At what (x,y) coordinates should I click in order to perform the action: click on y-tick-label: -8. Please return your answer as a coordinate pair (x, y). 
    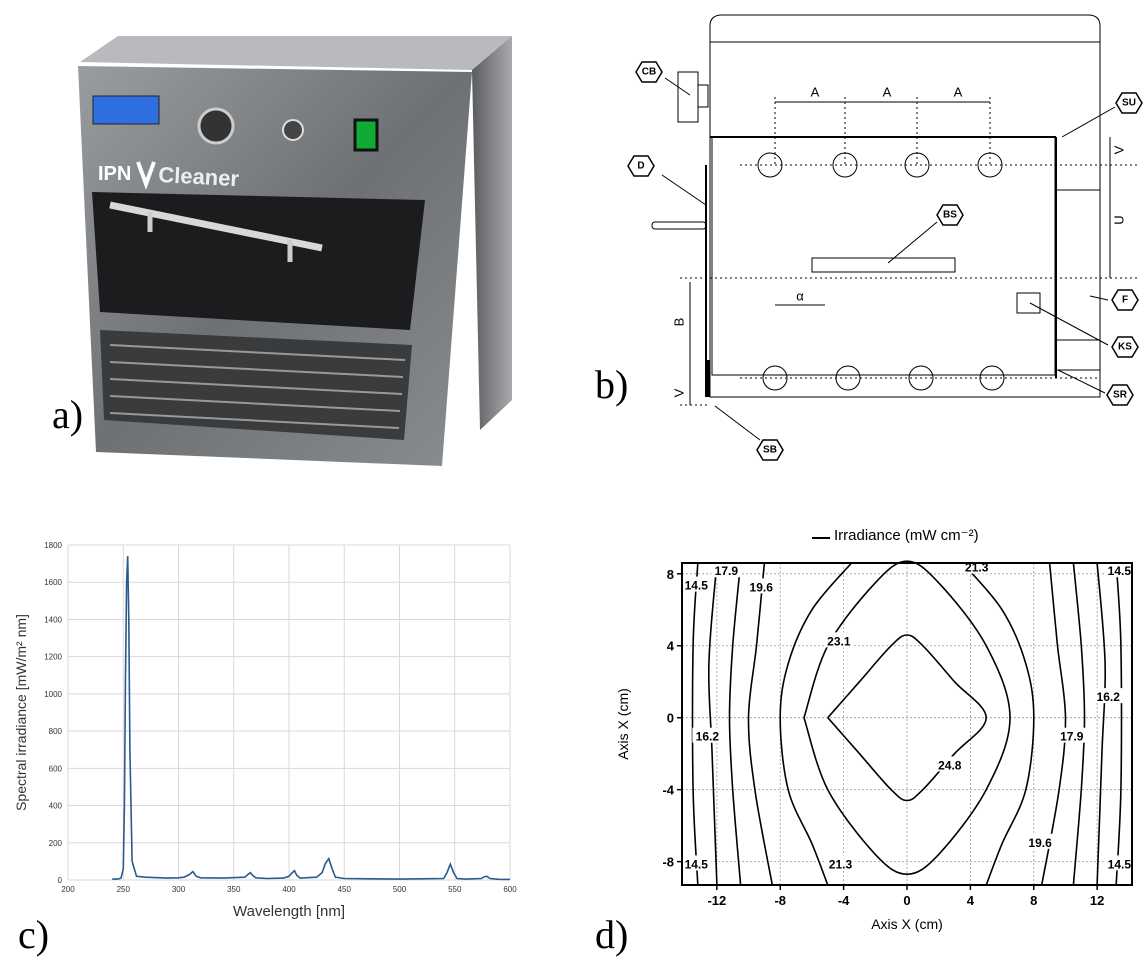
    Looking at the image, I should click on (668, 862).